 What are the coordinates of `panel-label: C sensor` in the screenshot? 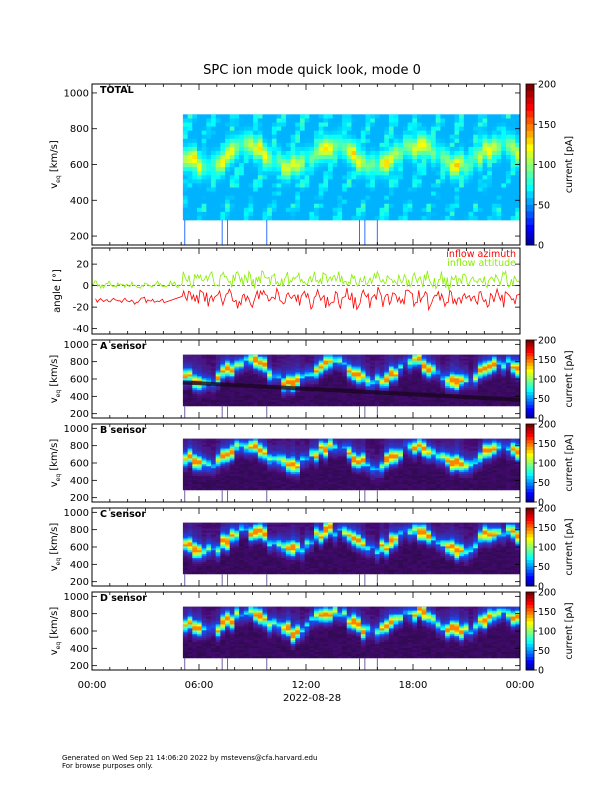 It's located at (123, 514).